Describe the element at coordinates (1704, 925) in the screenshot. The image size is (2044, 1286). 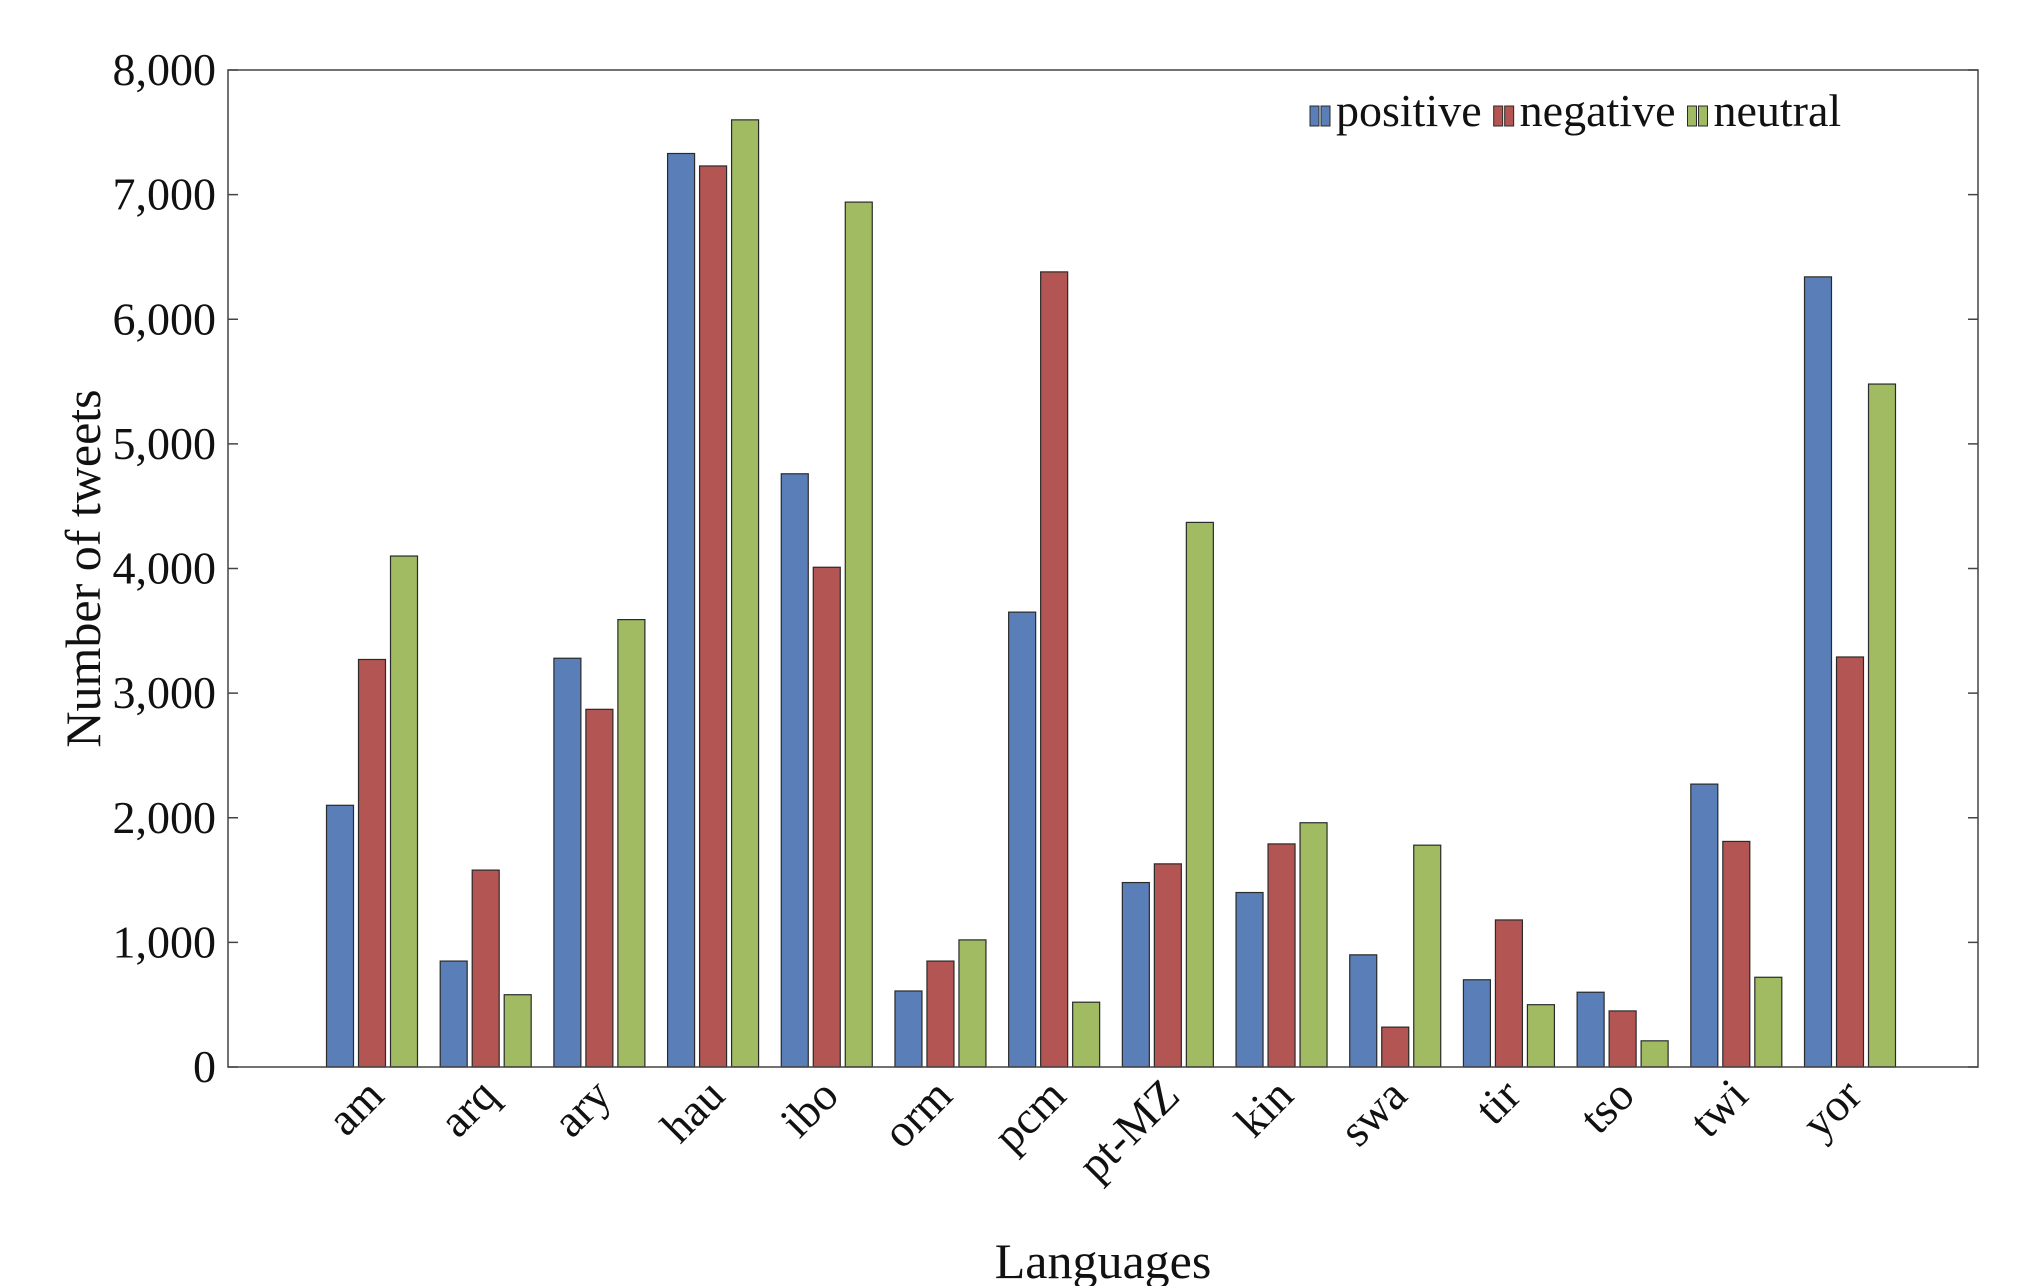
I see `bar-positive-twi` at that location.